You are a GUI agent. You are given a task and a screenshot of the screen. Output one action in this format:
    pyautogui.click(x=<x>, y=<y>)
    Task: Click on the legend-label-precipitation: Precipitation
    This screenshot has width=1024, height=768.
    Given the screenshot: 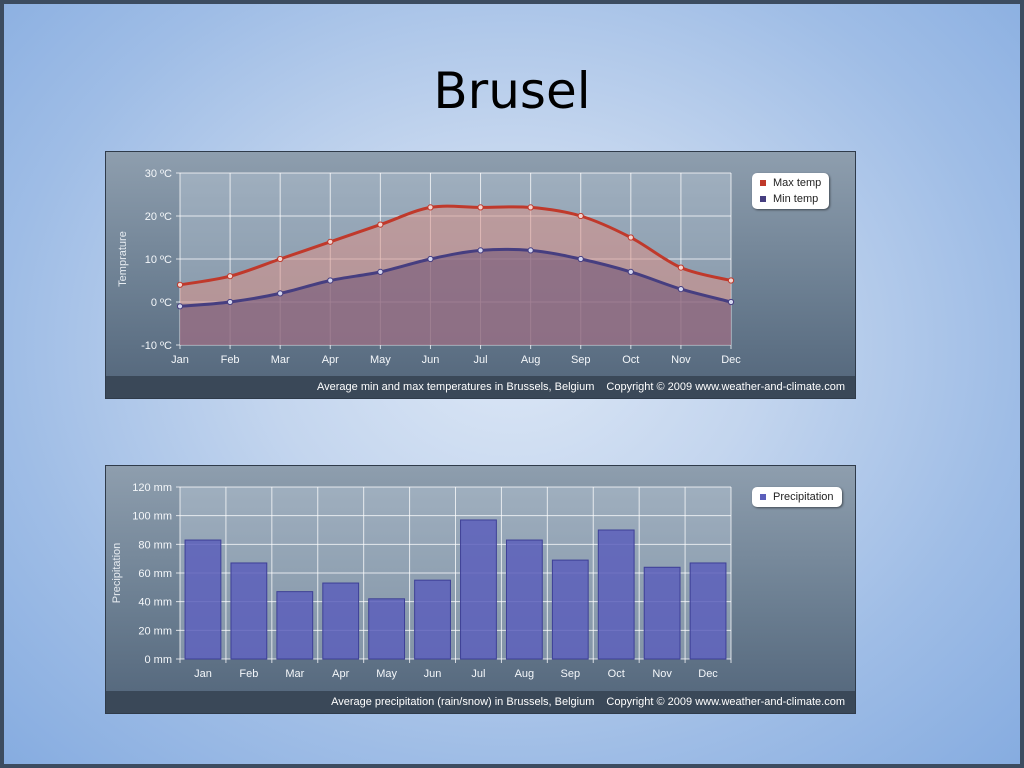 What is the action you would take?
    pyautogui.click(x=803, y=497)
    